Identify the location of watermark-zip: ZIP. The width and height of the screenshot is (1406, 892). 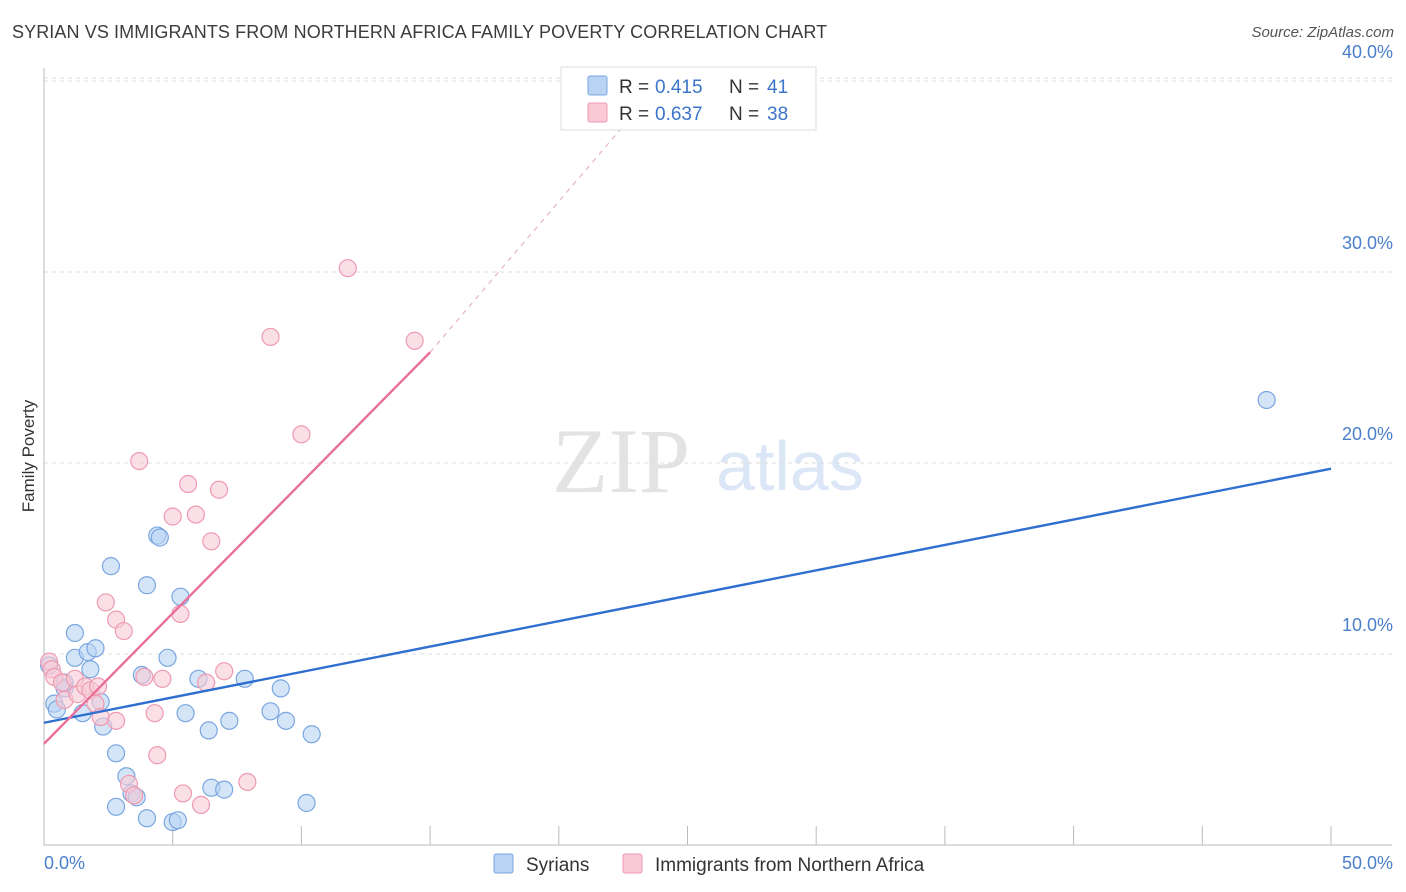
(621, 461).